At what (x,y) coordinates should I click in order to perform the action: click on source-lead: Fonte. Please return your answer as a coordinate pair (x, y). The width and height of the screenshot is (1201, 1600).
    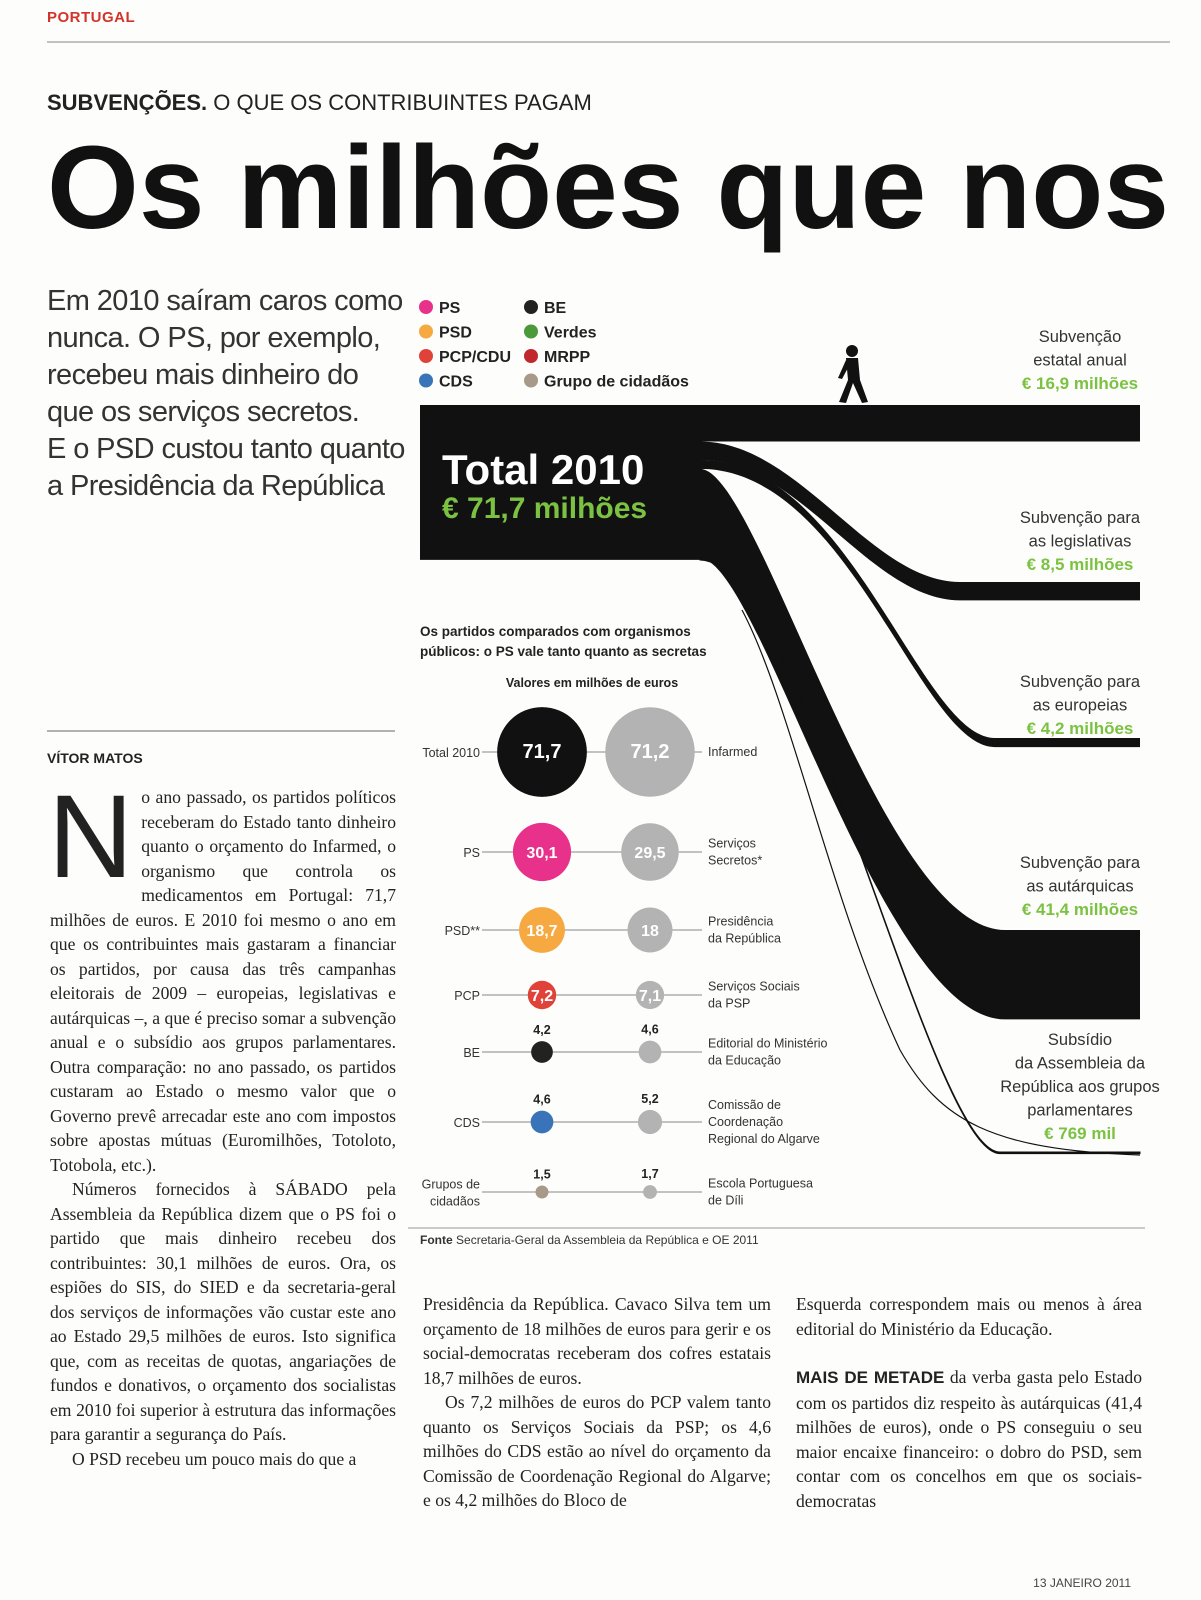
    Looking at the image, I should click on (436, 1240).